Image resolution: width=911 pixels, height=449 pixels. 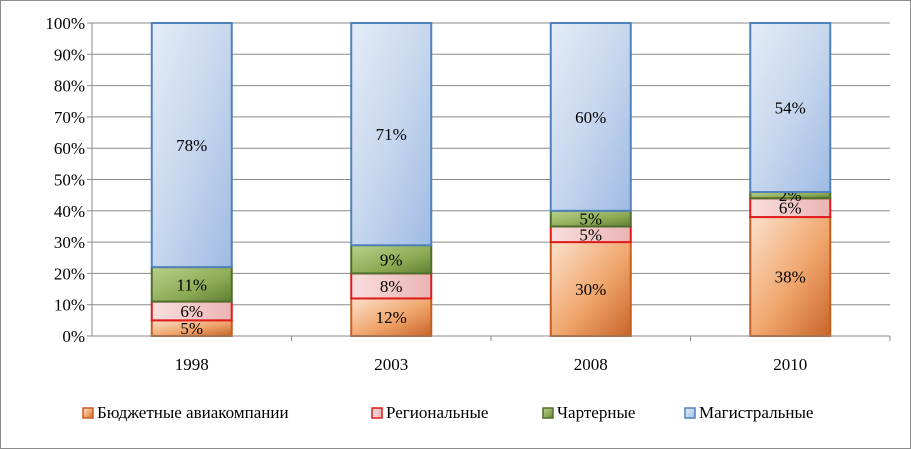 I want to click on y-tick-label: 30%, so click(x=69, y=242).